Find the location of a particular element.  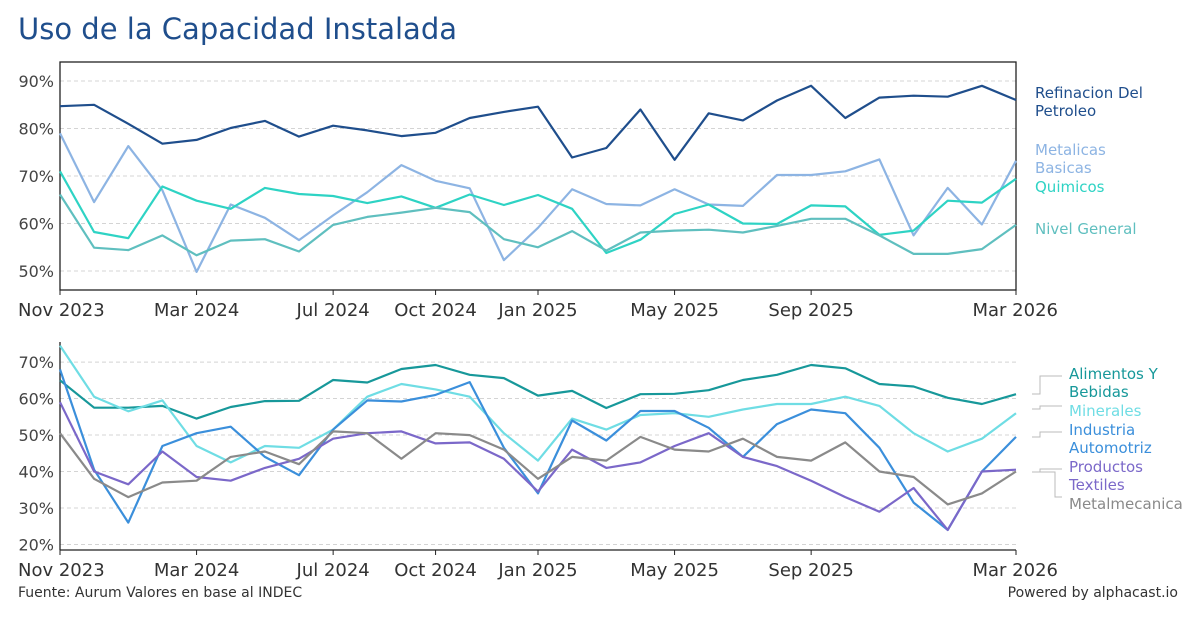

legend-label: Quimicos is located at coordinates (1070, 187).